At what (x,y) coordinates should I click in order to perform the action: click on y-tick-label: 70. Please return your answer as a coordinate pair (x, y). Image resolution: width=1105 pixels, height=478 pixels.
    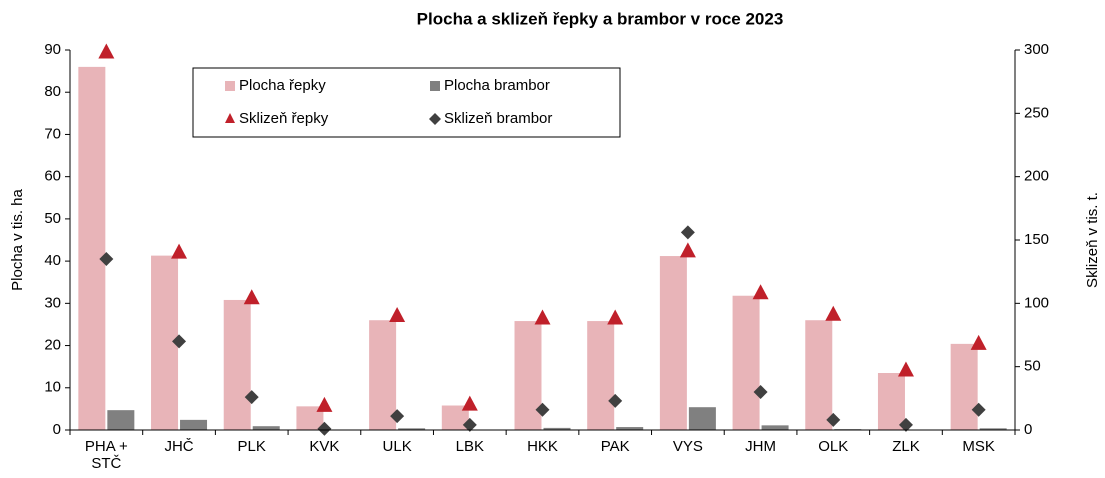
    Looking at the image, I should click on (52, 133).